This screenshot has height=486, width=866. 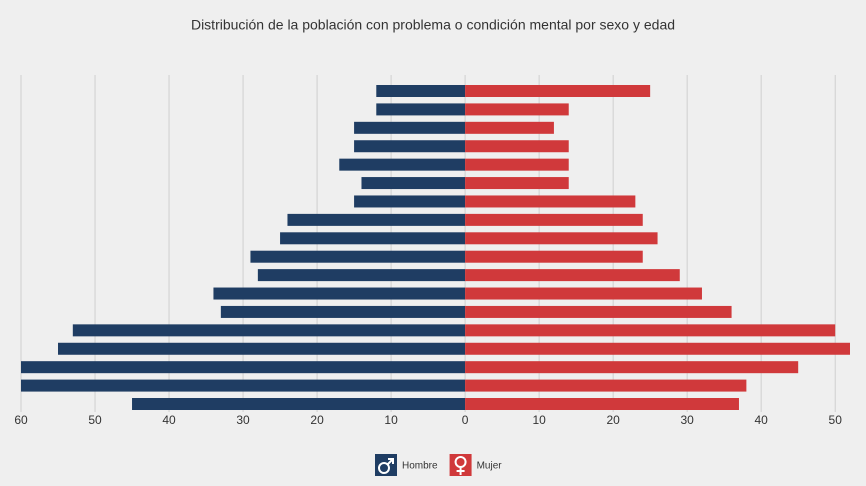 What do you see at coordinates (384, 468) in the screenshot?
I see `male-icon` at bounding box center [384, 468].